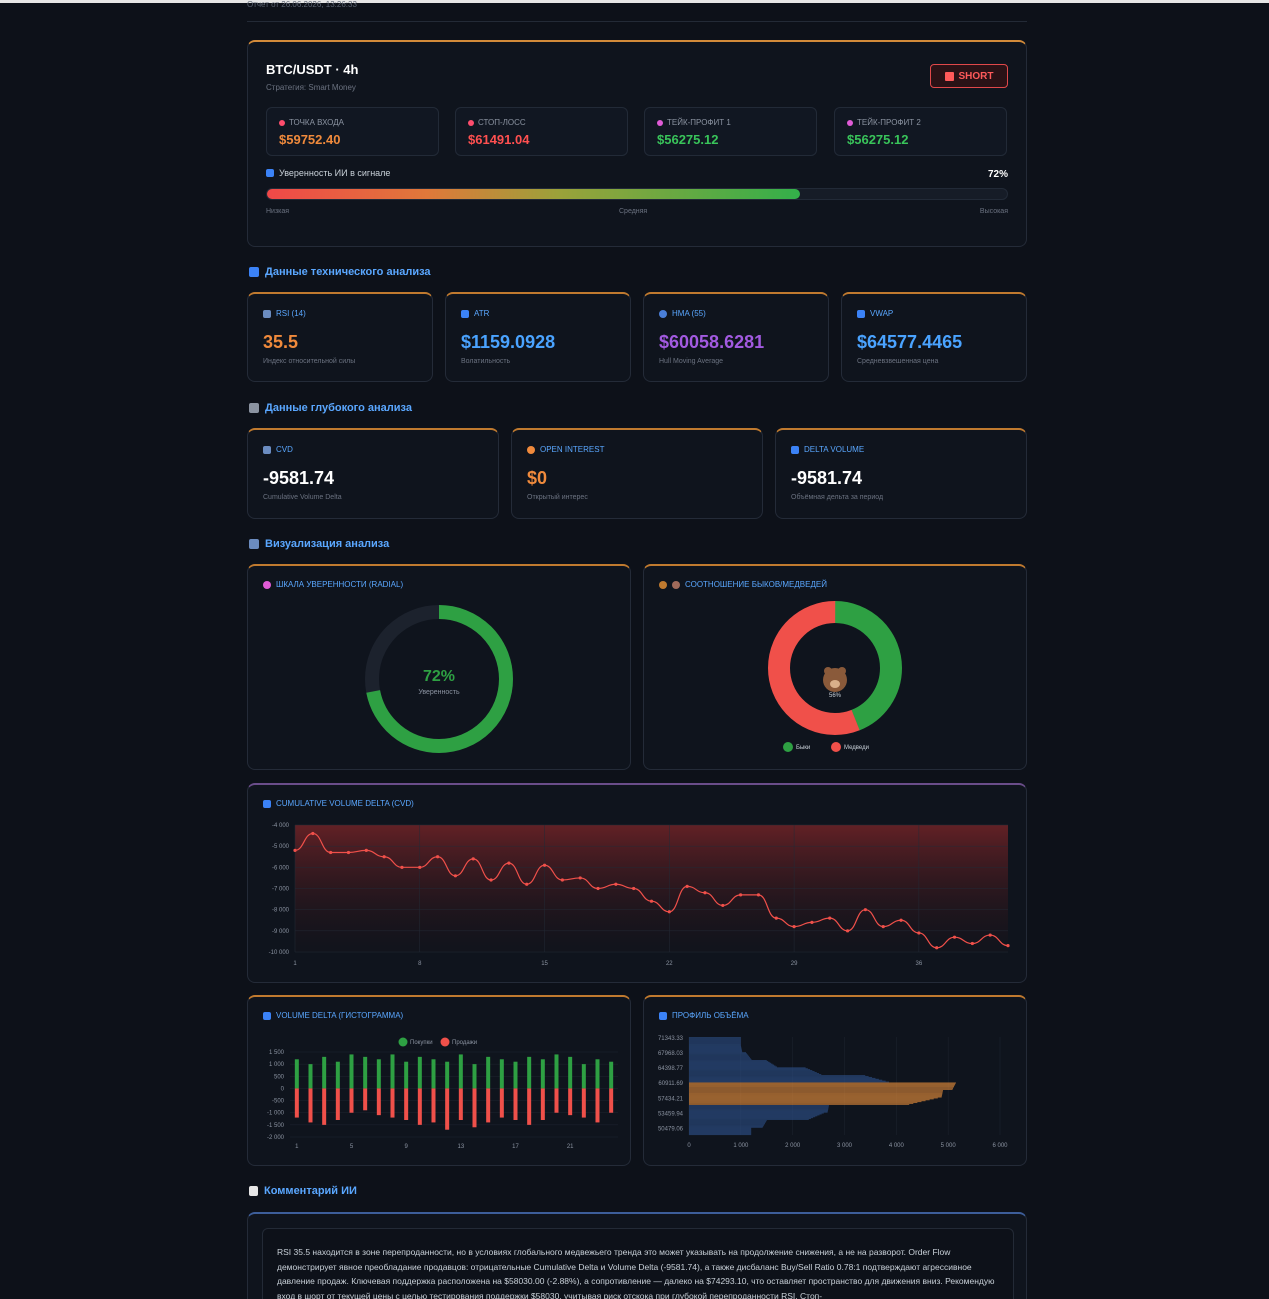 The image size is (1269, 1299). Describe the element at coordinates (1000, 1146) in the screenshot. I see `x-tick-label: 6 000` at that location.